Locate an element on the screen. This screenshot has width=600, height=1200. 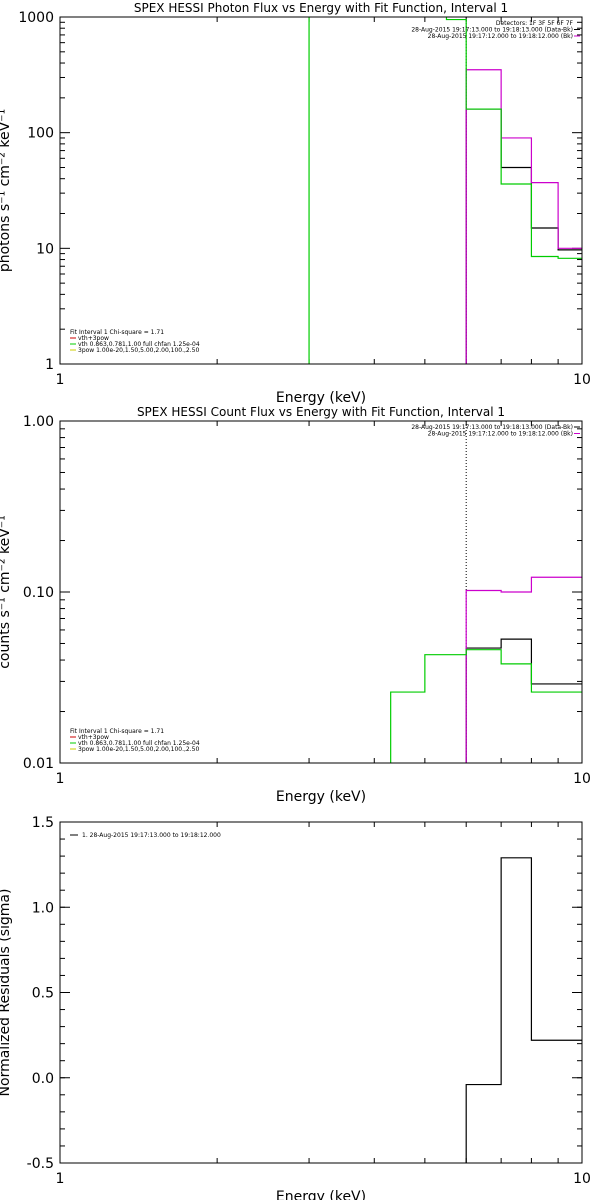
y-tick-label: 10 is located at coordinates (45, 249).